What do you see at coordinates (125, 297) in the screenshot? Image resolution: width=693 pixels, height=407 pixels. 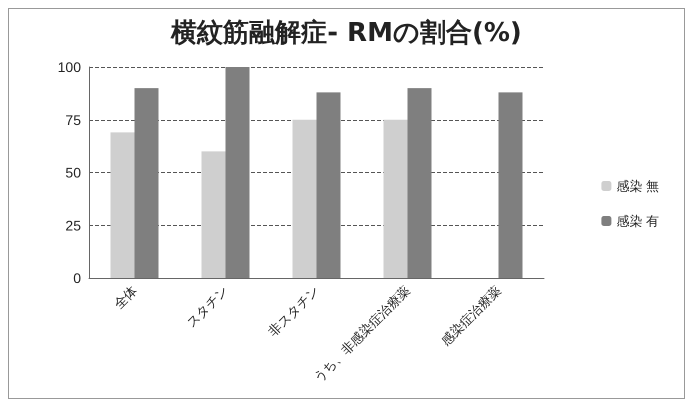 I see `x-tick-label: 全体` at bounding box center [125, 297].